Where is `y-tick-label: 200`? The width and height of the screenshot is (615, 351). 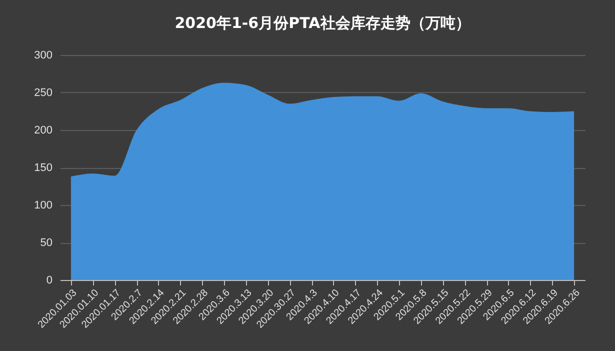
y-tick-label: 200 is located at coordinates (43, 130).